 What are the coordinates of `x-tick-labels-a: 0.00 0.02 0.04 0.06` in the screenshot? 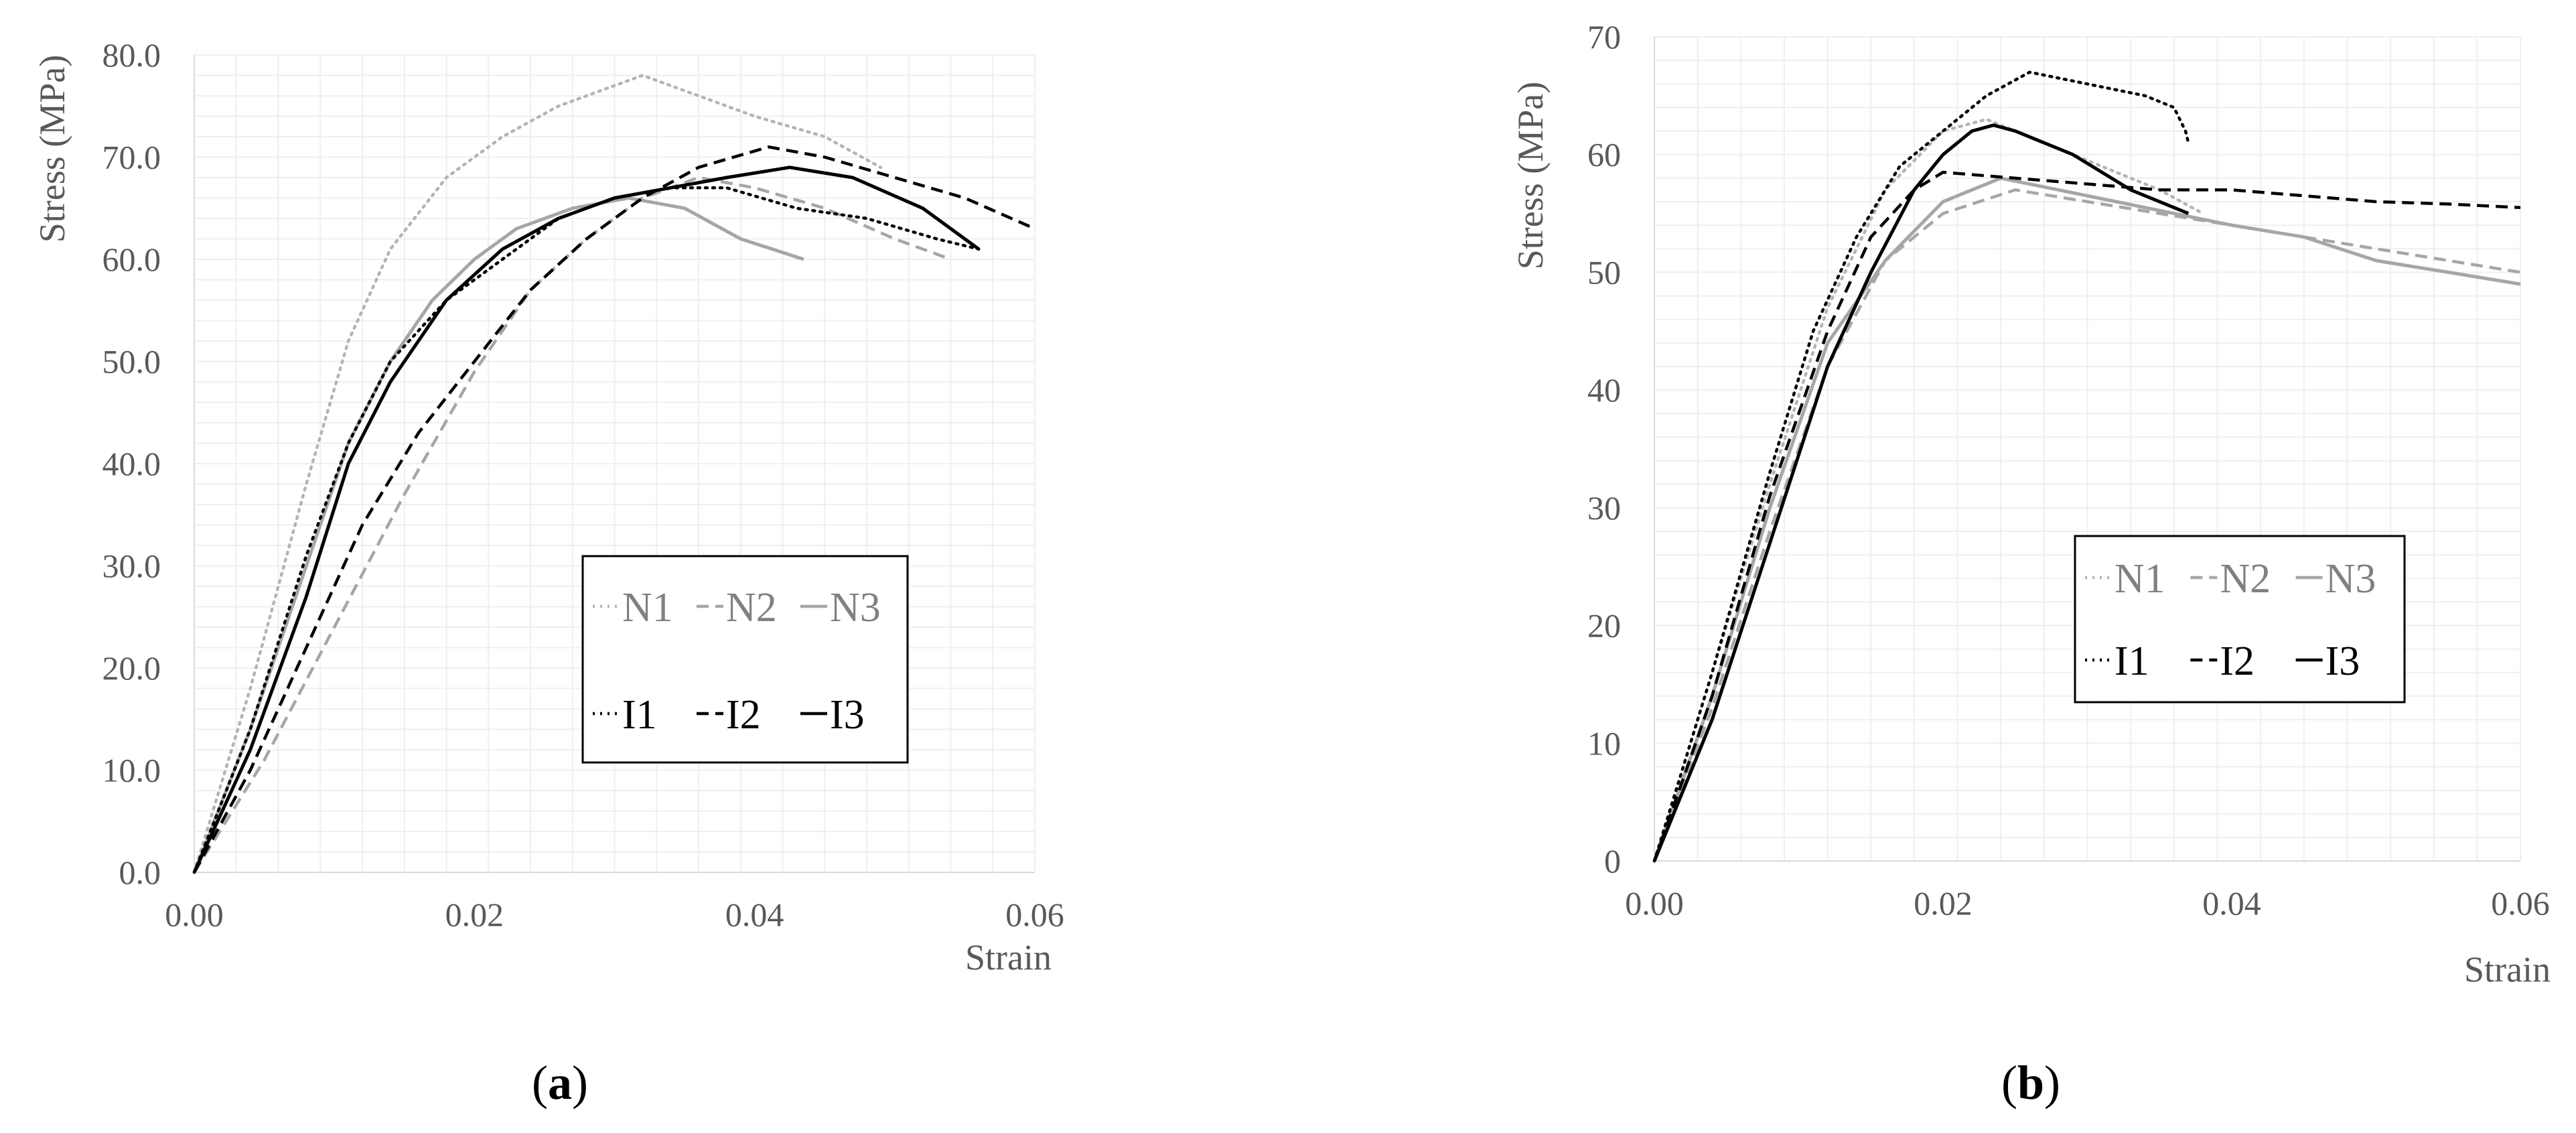 It's located at (614, 914).